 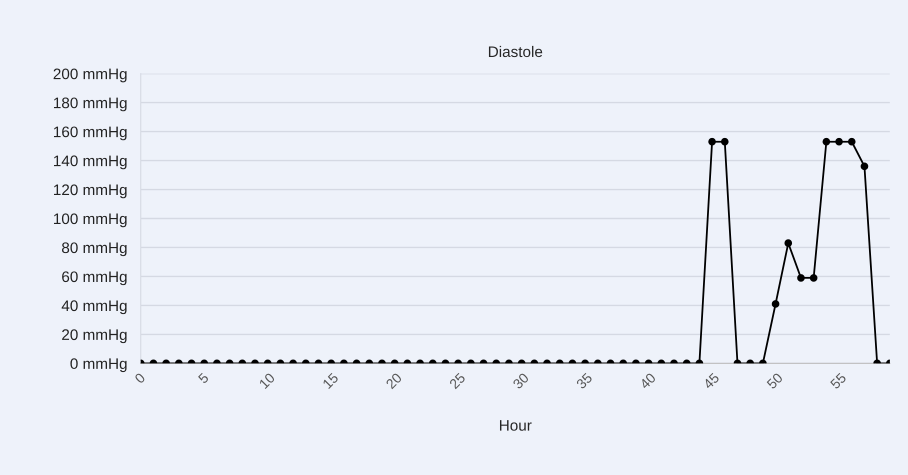 I want to click on x-tick-label: 30, so click(x=521, y=381).